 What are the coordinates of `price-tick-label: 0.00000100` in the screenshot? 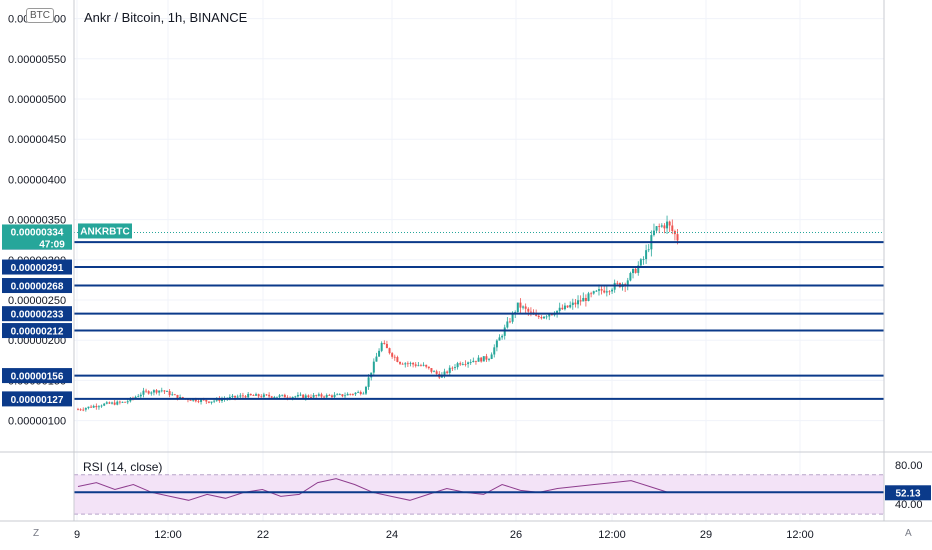 It's located at (37, 422).